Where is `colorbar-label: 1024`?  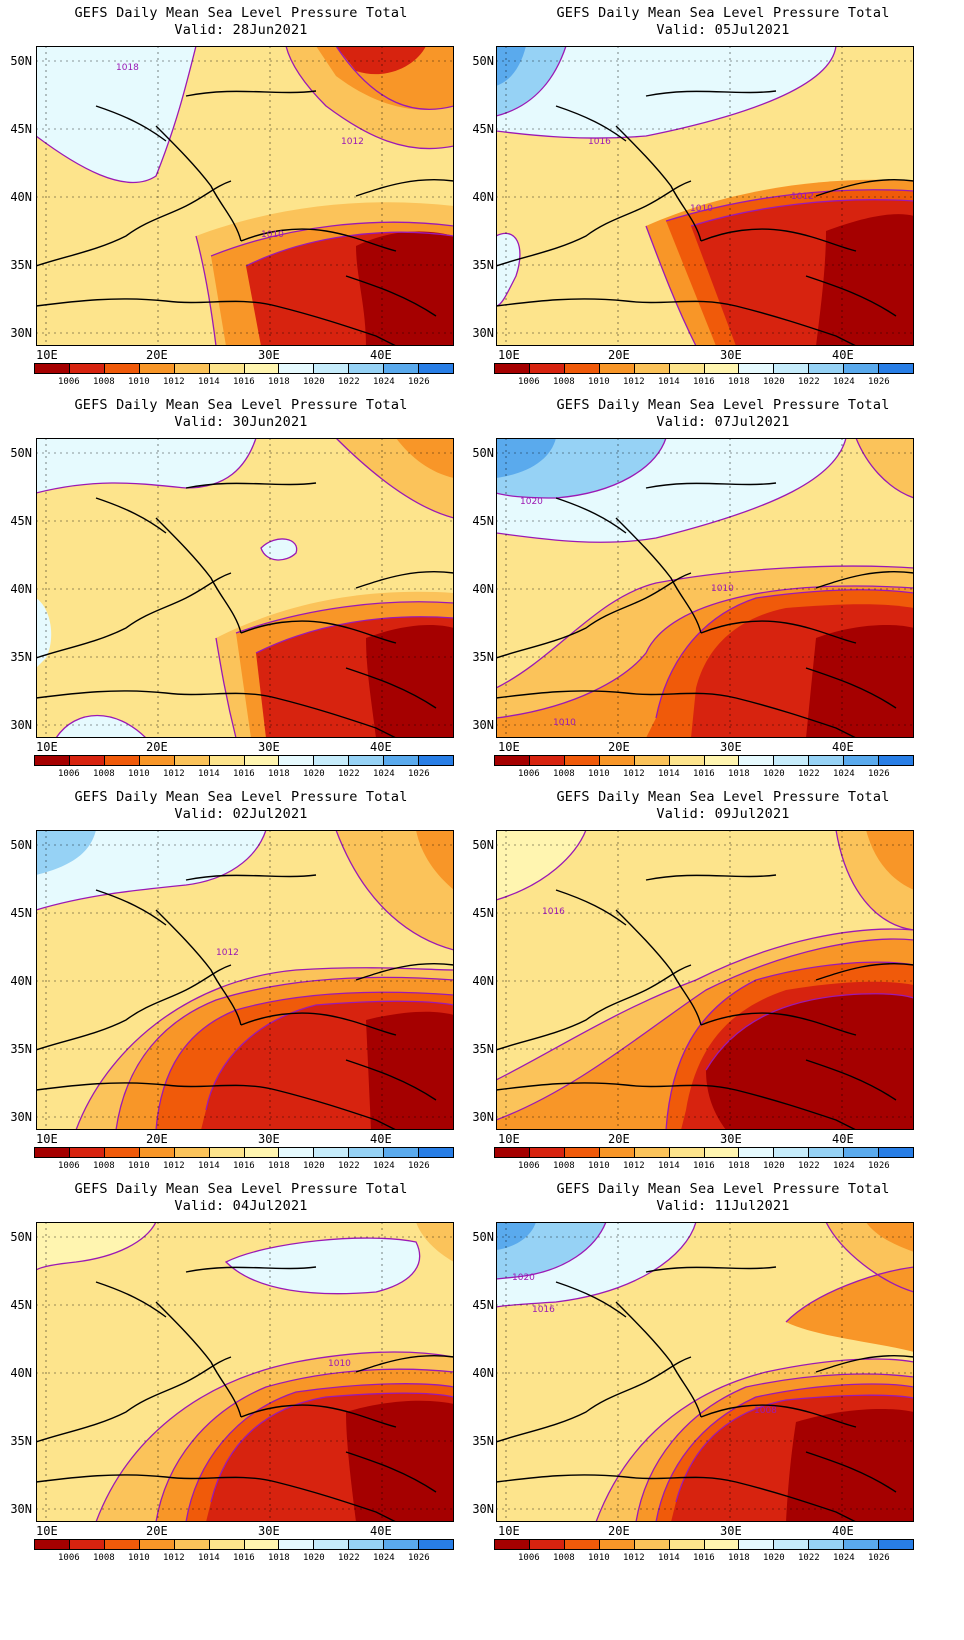 colorbar-label: 1024 is located at coordinates (384, 774).